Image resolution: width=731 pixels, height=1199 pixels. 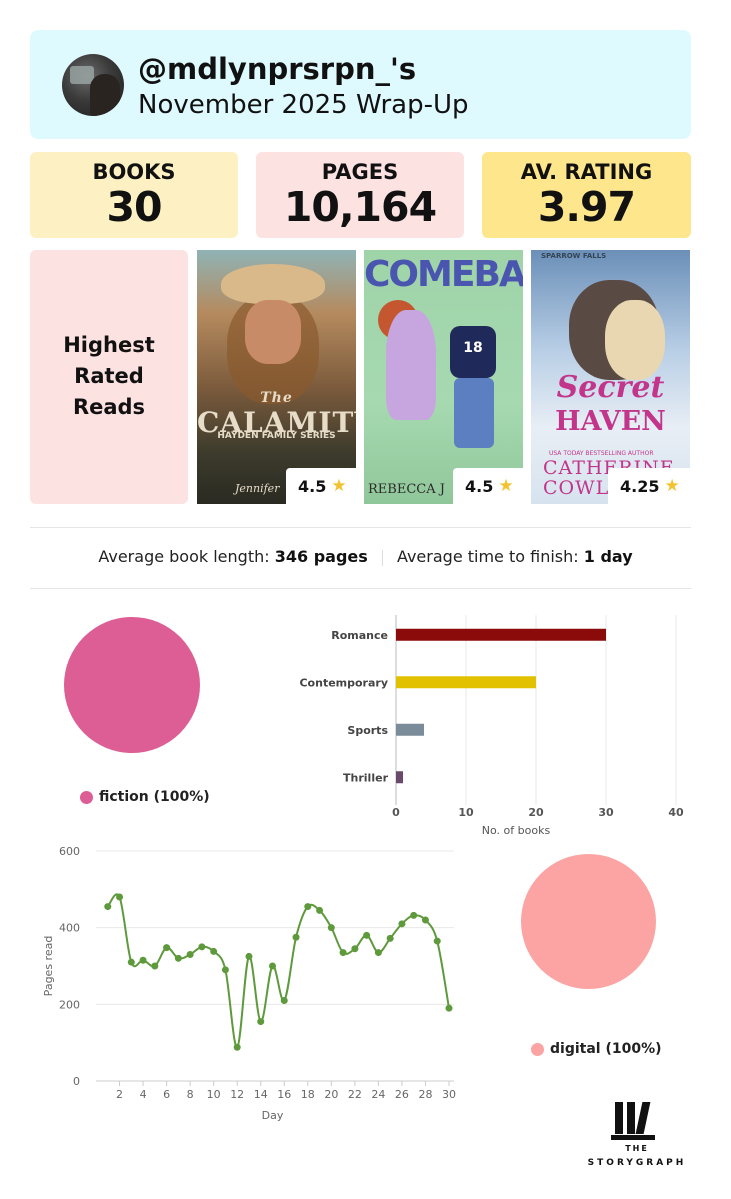 What do you see at coordinates (378, 1094) in the screenshot?
I see `x-tick-label: 24` at bounding box center [378, 1094].